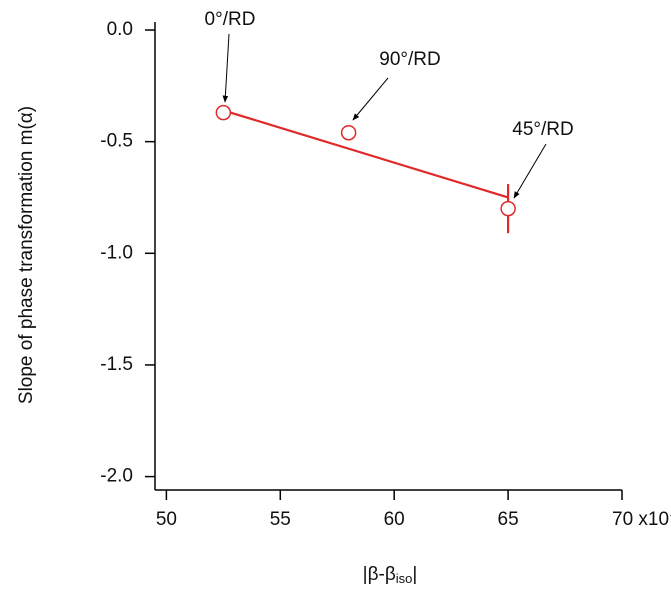  I want to click on x-axis-label: |β-βiso|, so click(390, 575).